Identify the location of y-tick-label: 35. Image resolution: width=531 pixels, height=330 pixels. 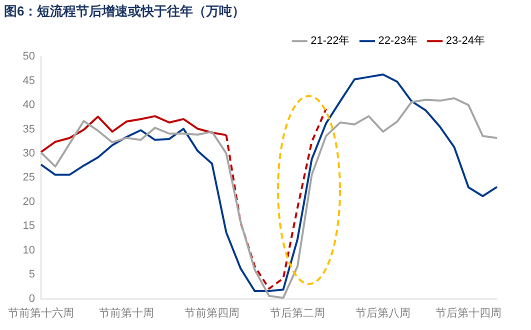
(28, 129).